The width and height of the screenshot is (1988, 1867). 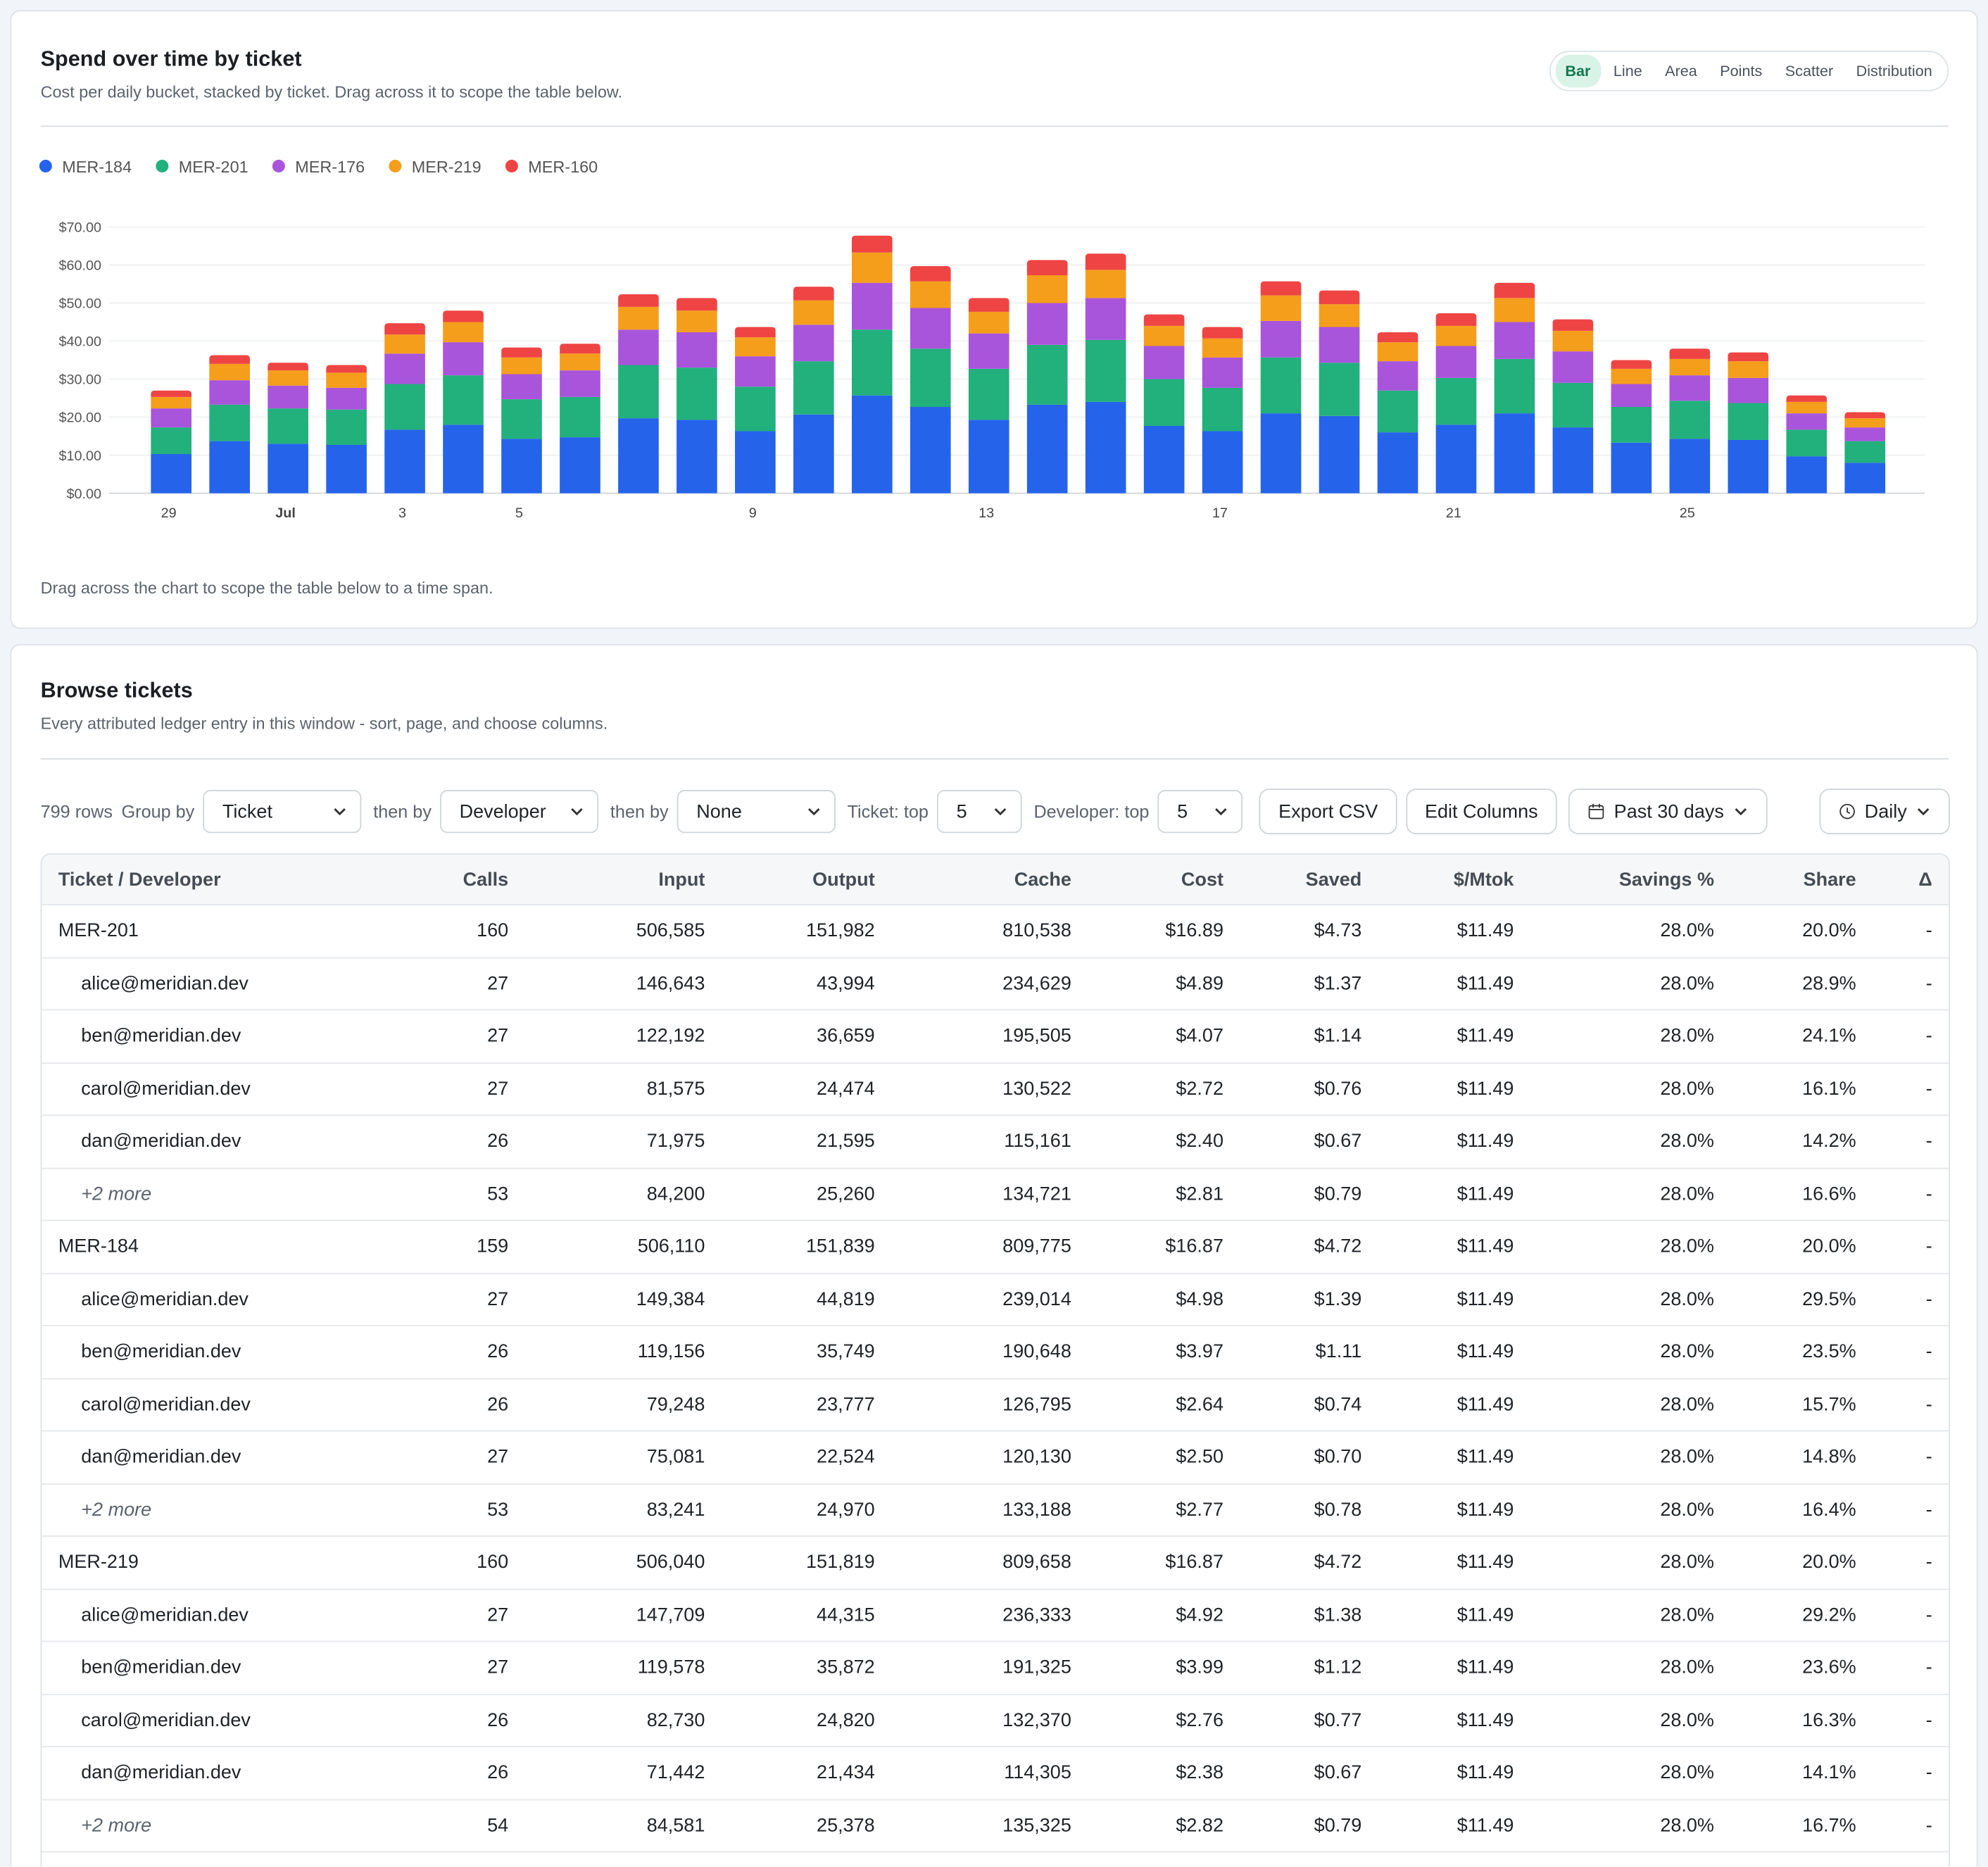 I want to click on table-cell: $0.78, so click(x=1338, y=1510).